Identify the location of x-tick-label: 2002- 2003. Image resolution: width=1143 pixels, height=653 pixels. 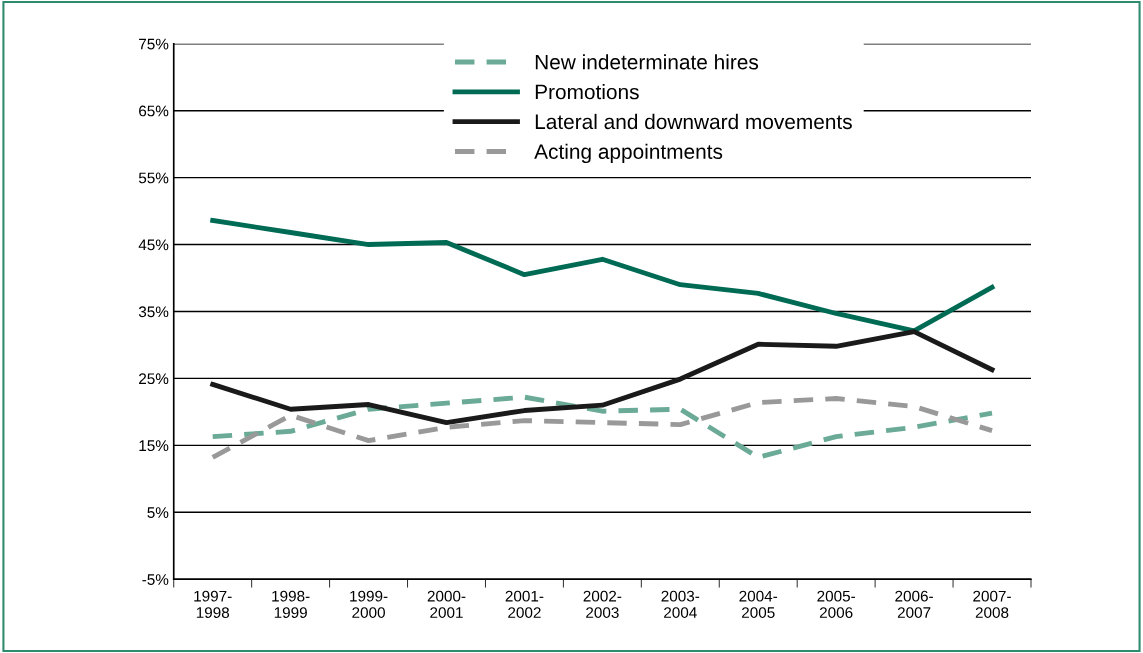
(602, 604).